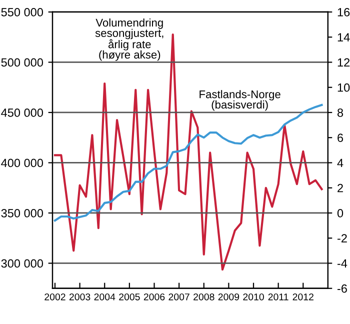 Image resolution: width=350 pixels, height=324 pixels. Describe the element at coordinates (105, 296) in the screenshot. I see `x-tick-label: 2004` at that location.